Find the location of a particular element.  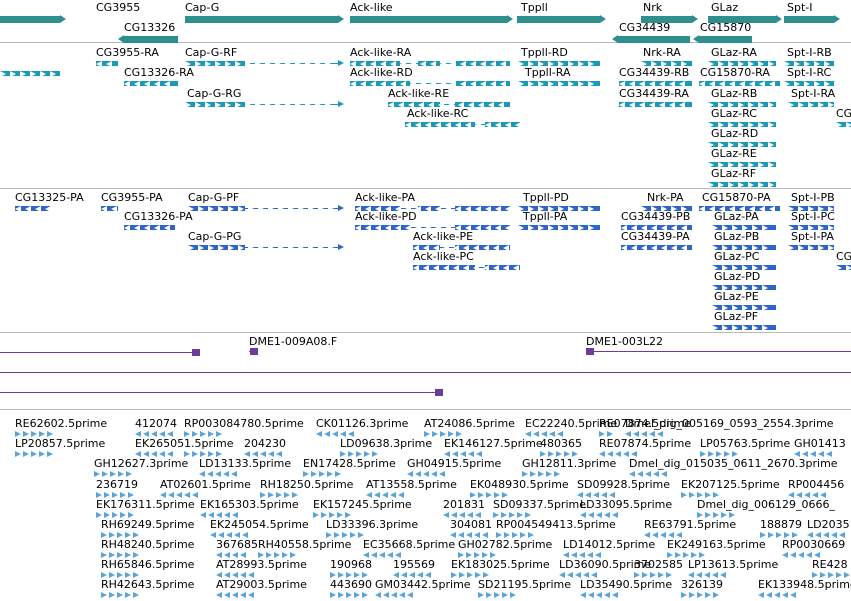

feature-label: 236719 is located at coordinates (117, 484).